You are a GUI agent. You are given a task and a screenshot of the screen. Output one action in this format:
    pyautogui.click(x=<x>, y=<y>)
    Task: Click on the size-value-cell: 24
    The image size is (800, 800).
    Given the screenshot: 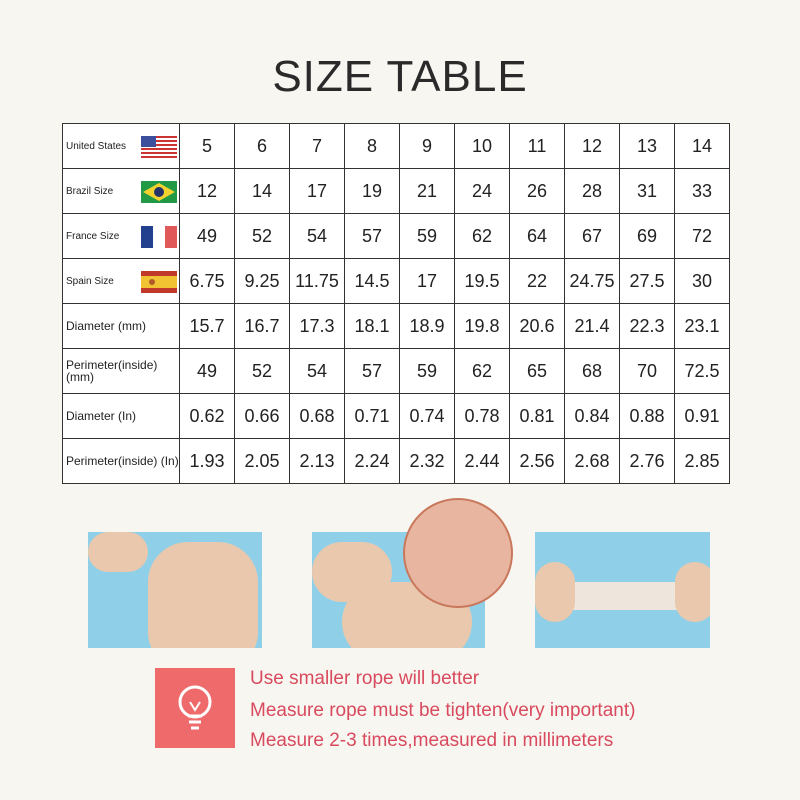 What is the action you would take?
    pyautogui.click(x=482, y=191)
    